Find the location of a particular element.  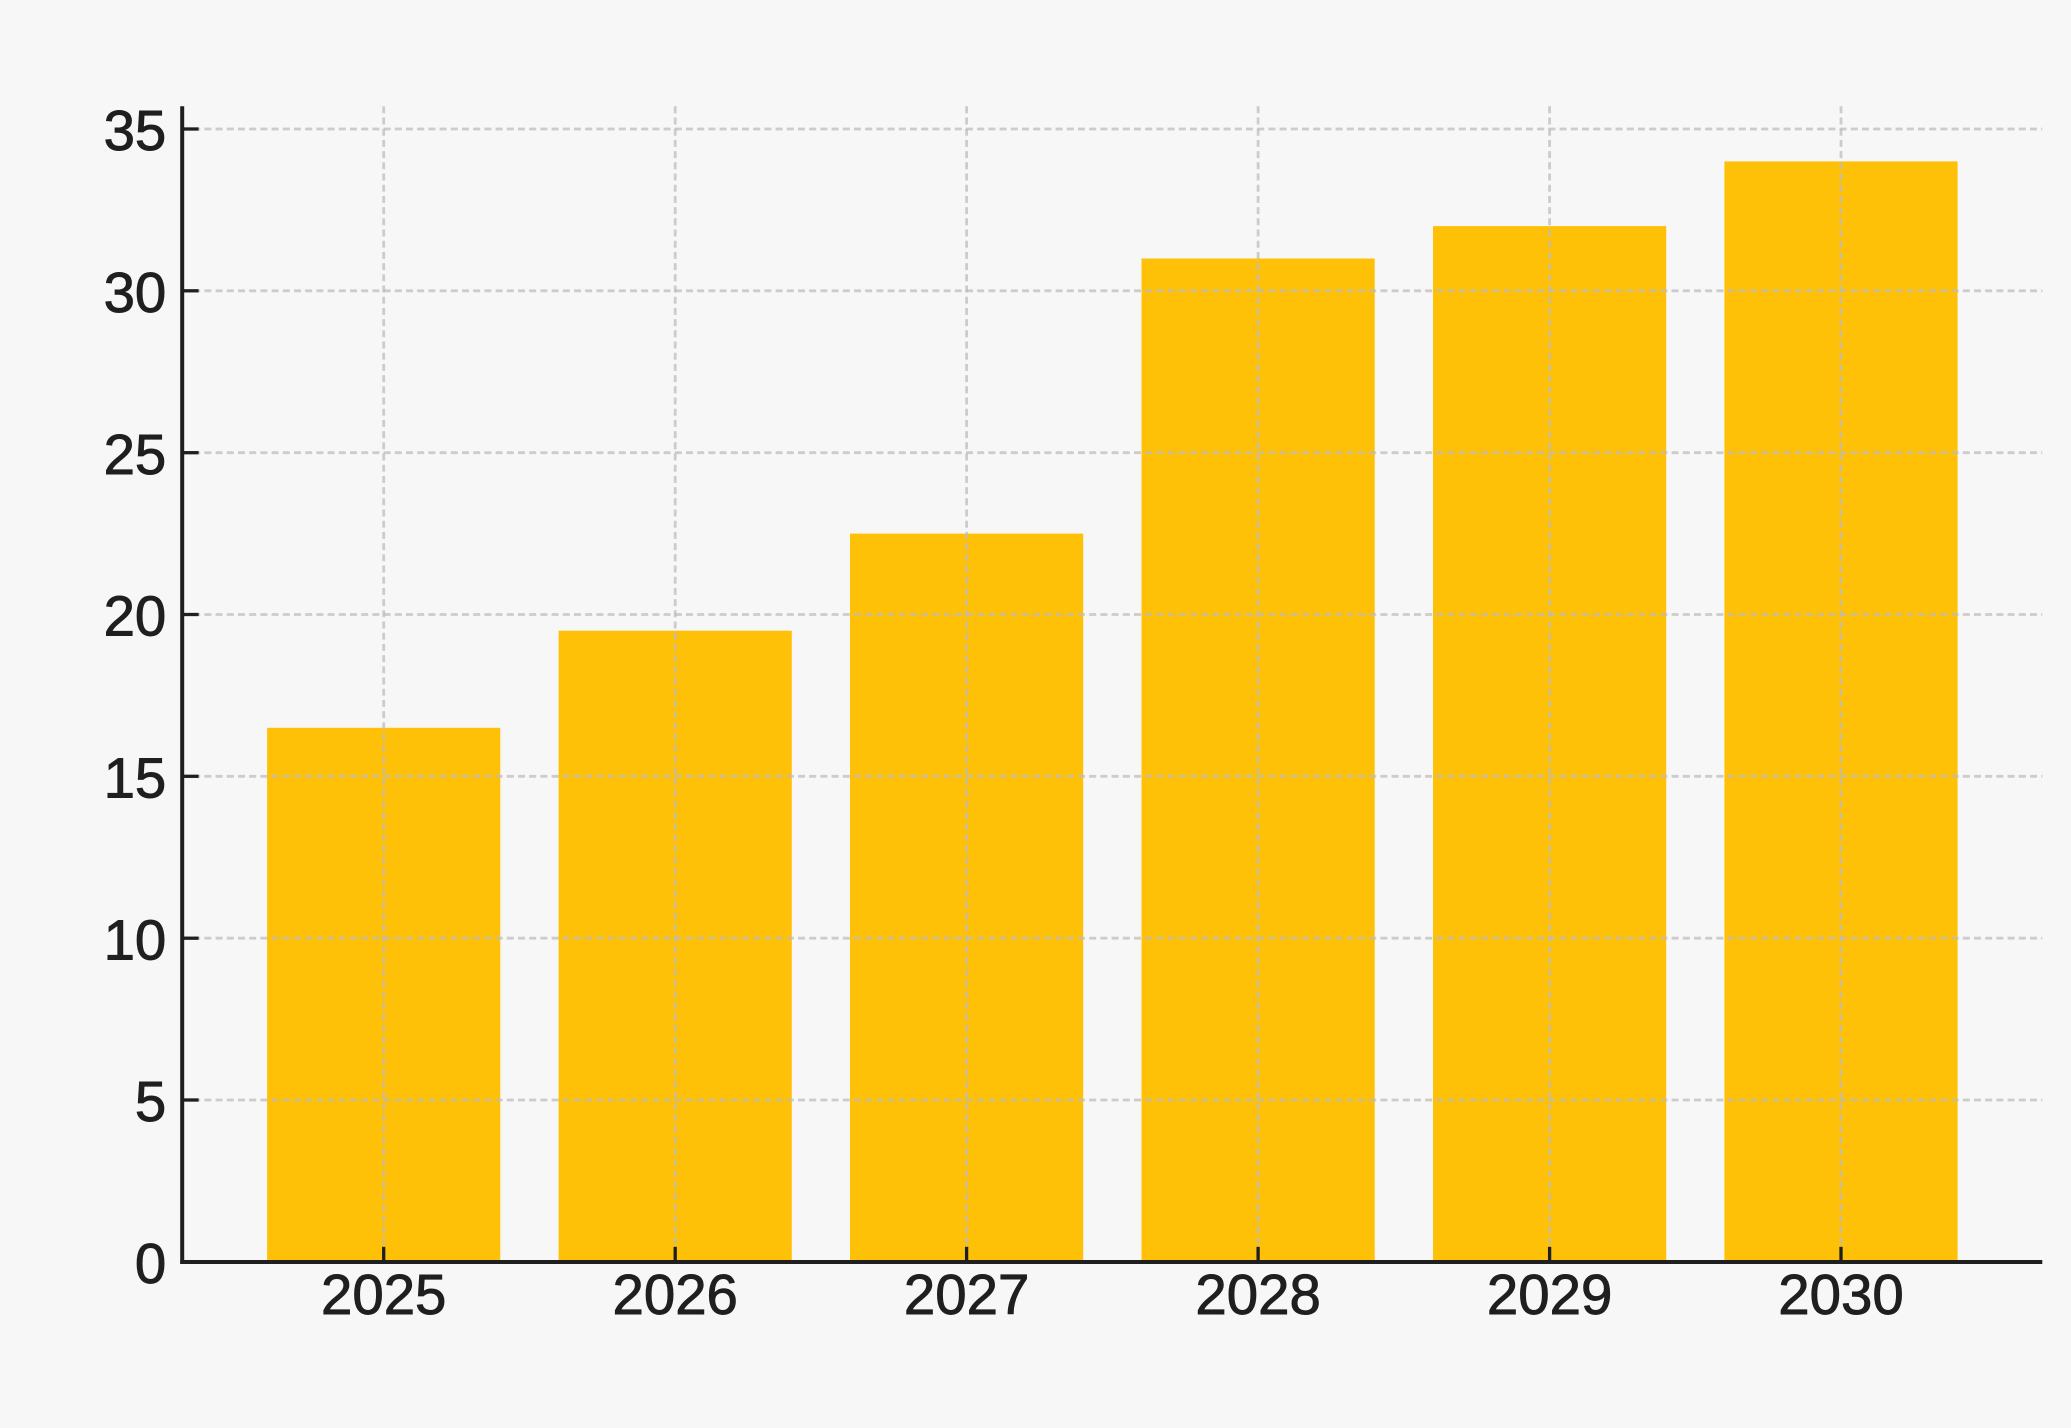

svg-text: 2028 is located at coordinates (1257, 1294).